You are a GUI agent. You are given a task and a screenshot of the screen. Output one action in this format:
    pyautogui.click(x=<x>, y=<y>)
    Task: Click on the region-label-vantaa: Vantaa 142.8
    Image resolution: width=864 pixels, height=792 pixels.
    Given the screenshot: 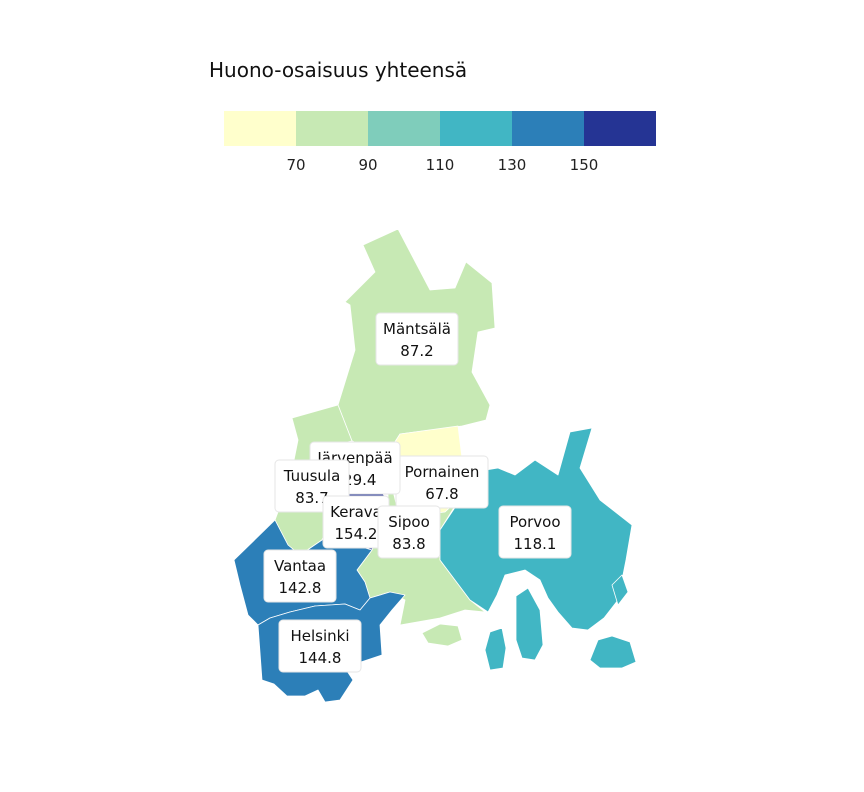 What is the action you would take?
    pyautogui.click(x=300, y=576)
    